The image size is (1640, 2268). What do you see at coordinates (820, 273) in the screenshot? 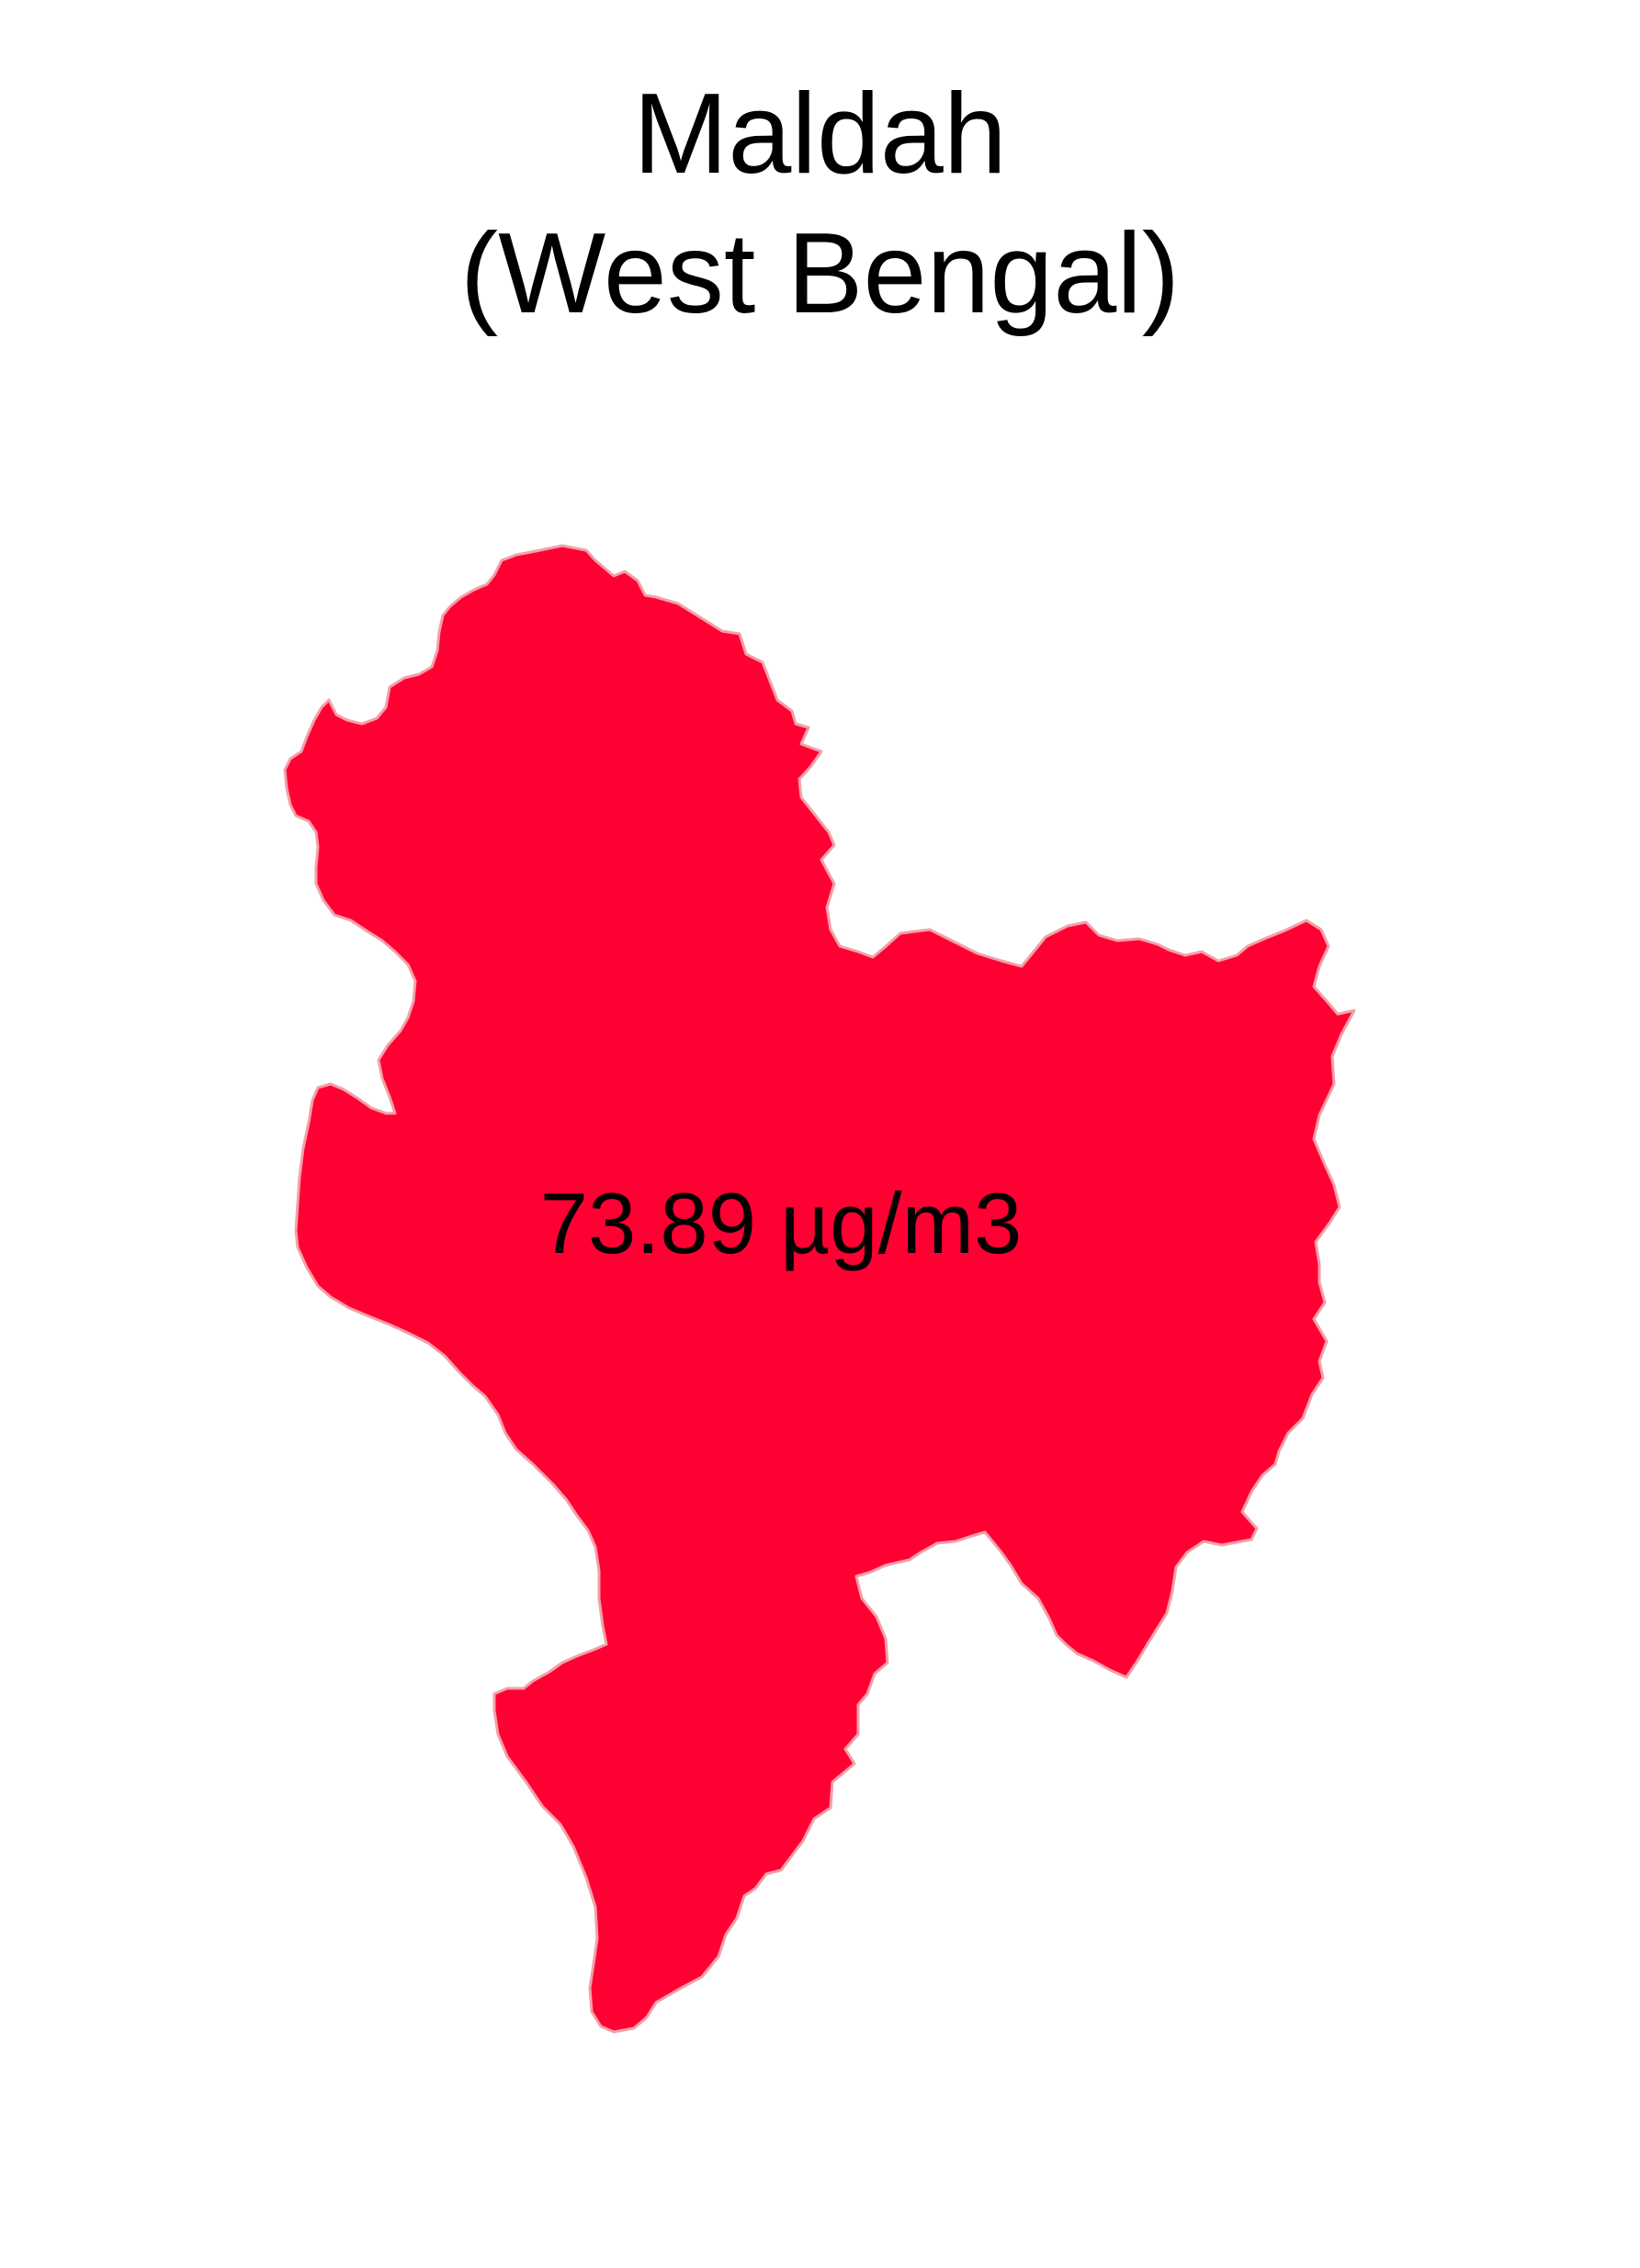
I see `state-name-subtitle: (West Bengal)` at bounding box center [820, 273].